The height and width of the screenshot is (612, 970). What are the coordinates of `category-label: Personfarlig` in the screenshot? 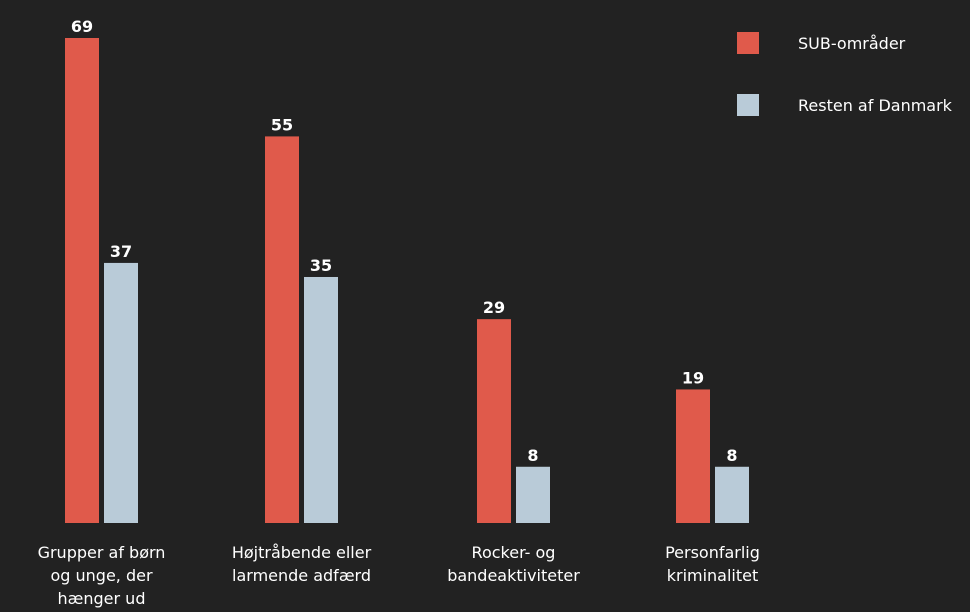 It's located at (712, 552).